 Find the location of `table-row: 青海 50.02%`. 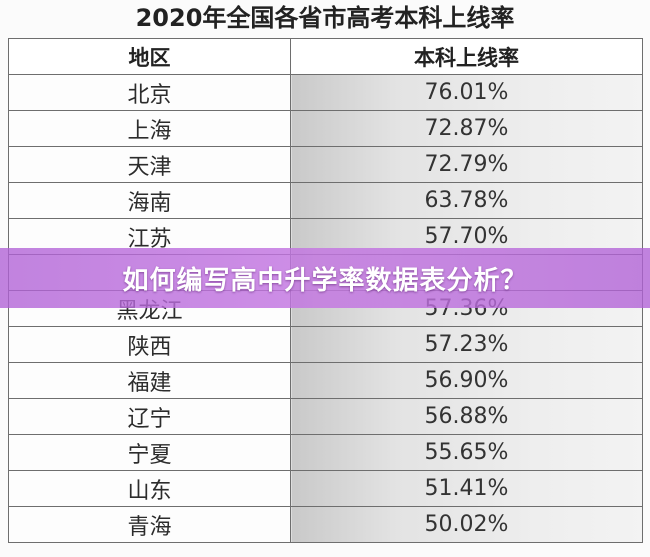

table-row: 青海 50.02% is located at coordinates (325, 524).